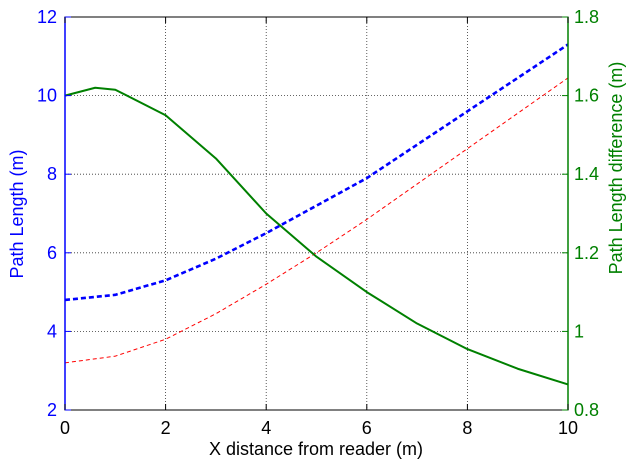 The width and height of the screenshot is (640, 467). I want to click on right-y-tick-label-5: 1.8, so click(586, 17).